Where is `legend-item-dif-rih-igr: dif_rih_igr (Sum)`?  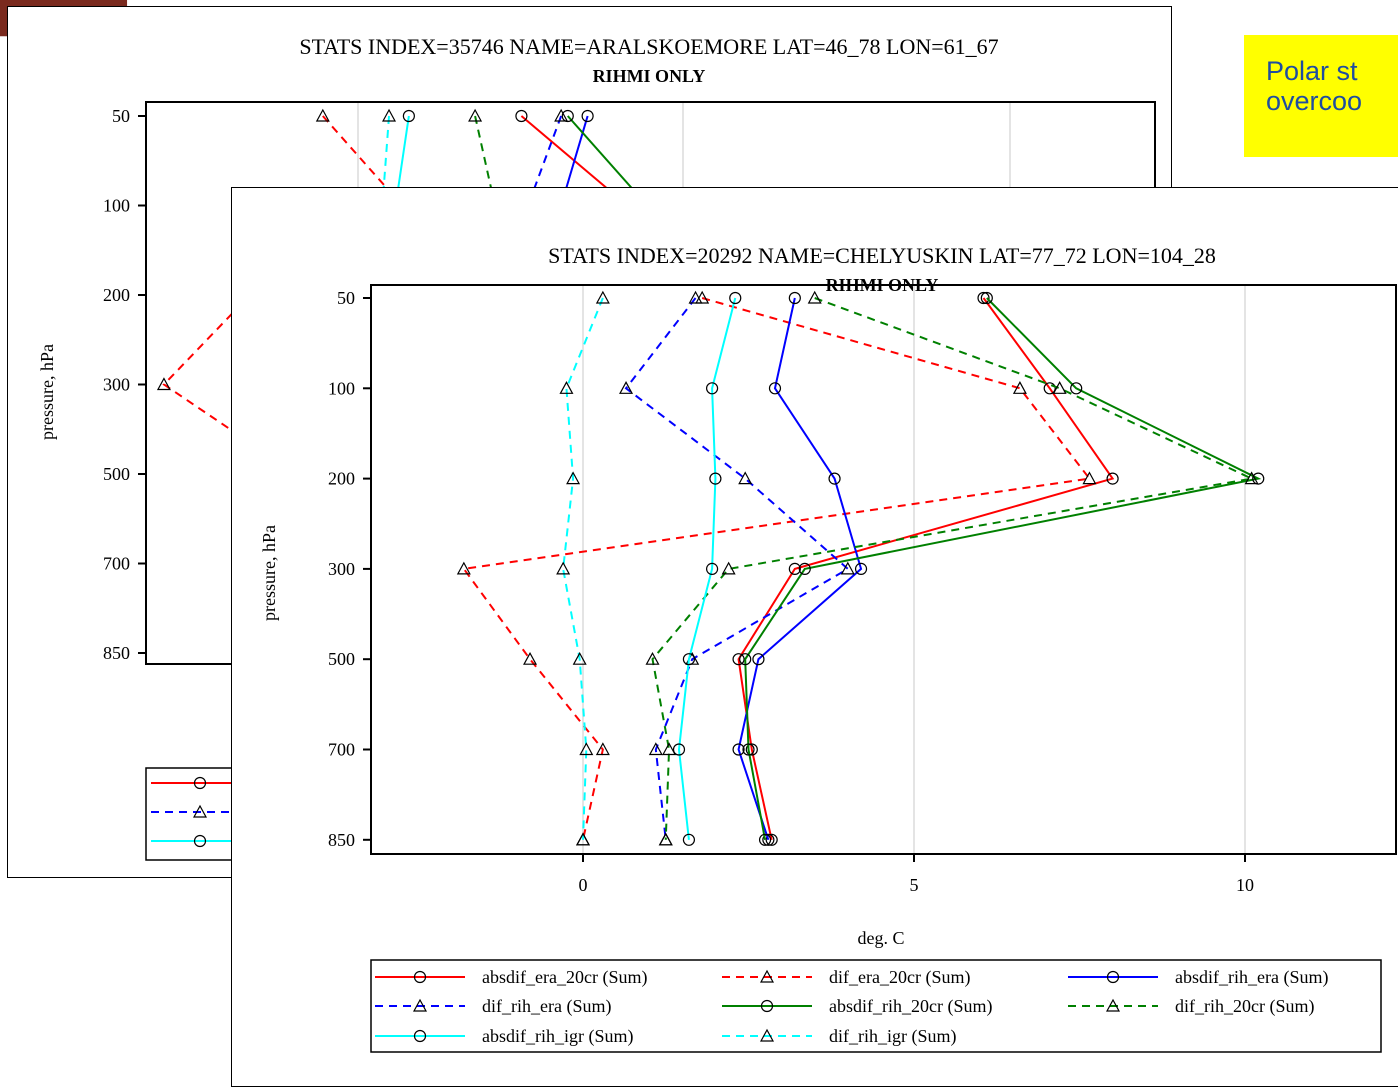 legend-item-dif-rih-igr: dif_rih_igr (Sum) is located at coordinates (839, 1036).